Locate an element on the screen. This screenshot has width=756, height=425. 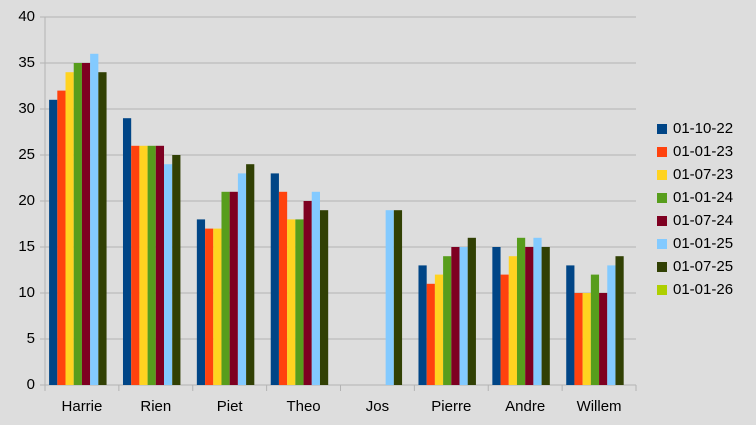
y-tick-label: 15 is located at coordinates (26, 246).